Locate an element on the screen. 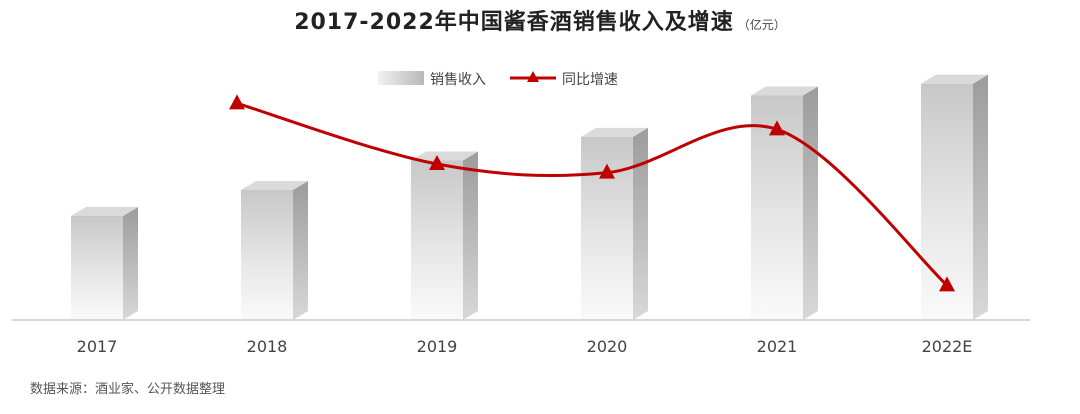 The width and height of the screenshot is (1080, 414). bar-side-2018 is located at coordinates (300, 250).